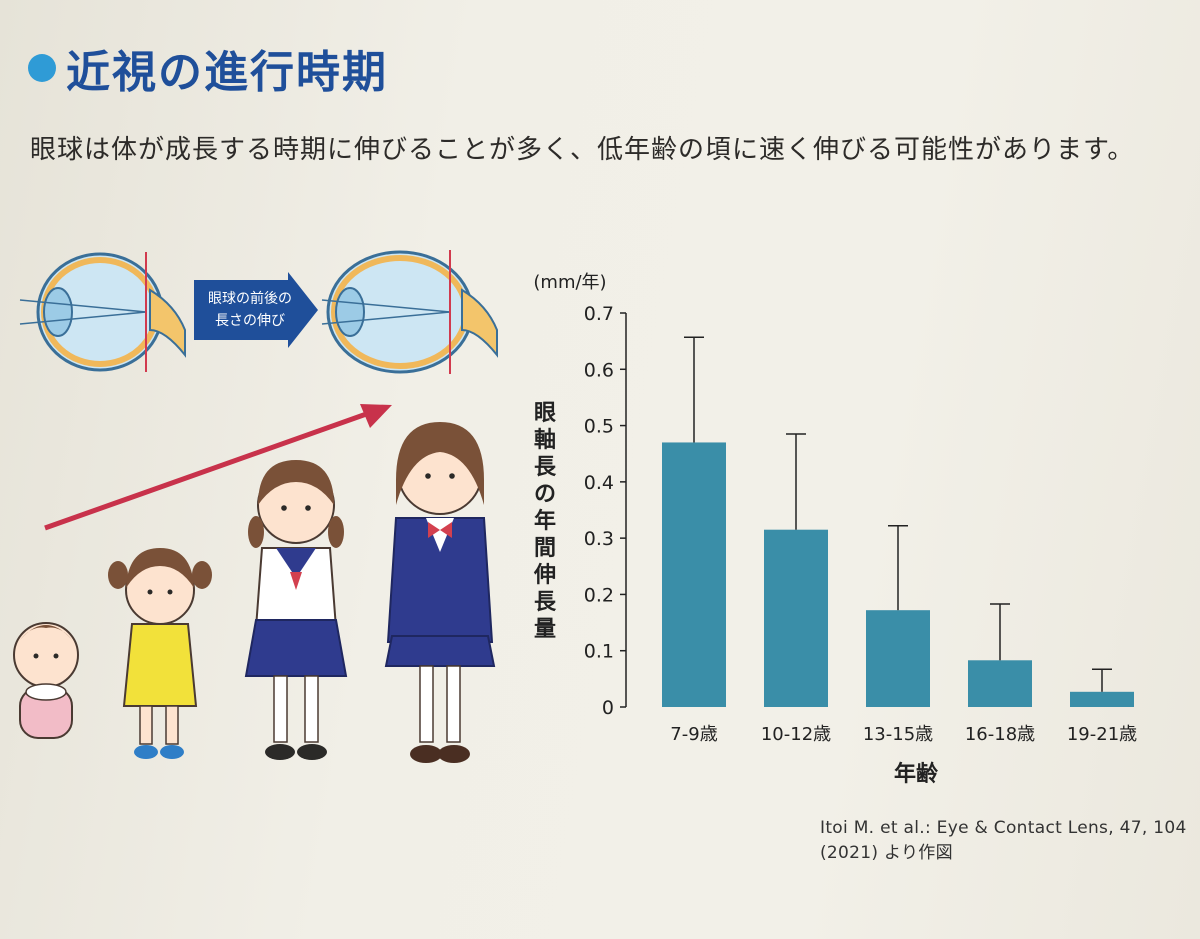  What do you see at coordinates (102, 312) in the screenshot?
I see `eye-before-icon` at bounding box center [102, 312].